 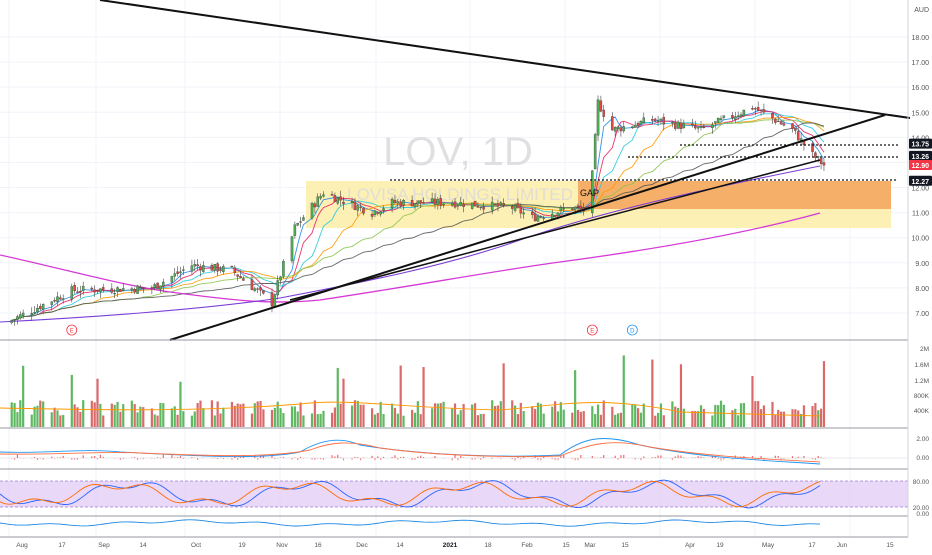 I want to click on candlestick, so click(x=598, y=118).